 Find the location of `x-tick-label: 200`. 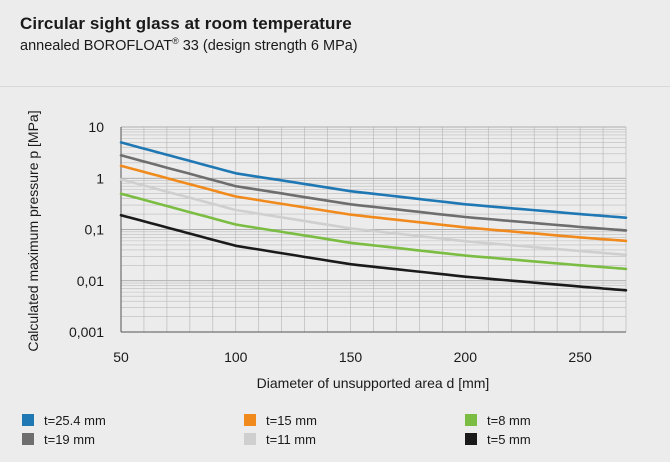

x-tick-label: 200 is located at coordinates (466, 357).